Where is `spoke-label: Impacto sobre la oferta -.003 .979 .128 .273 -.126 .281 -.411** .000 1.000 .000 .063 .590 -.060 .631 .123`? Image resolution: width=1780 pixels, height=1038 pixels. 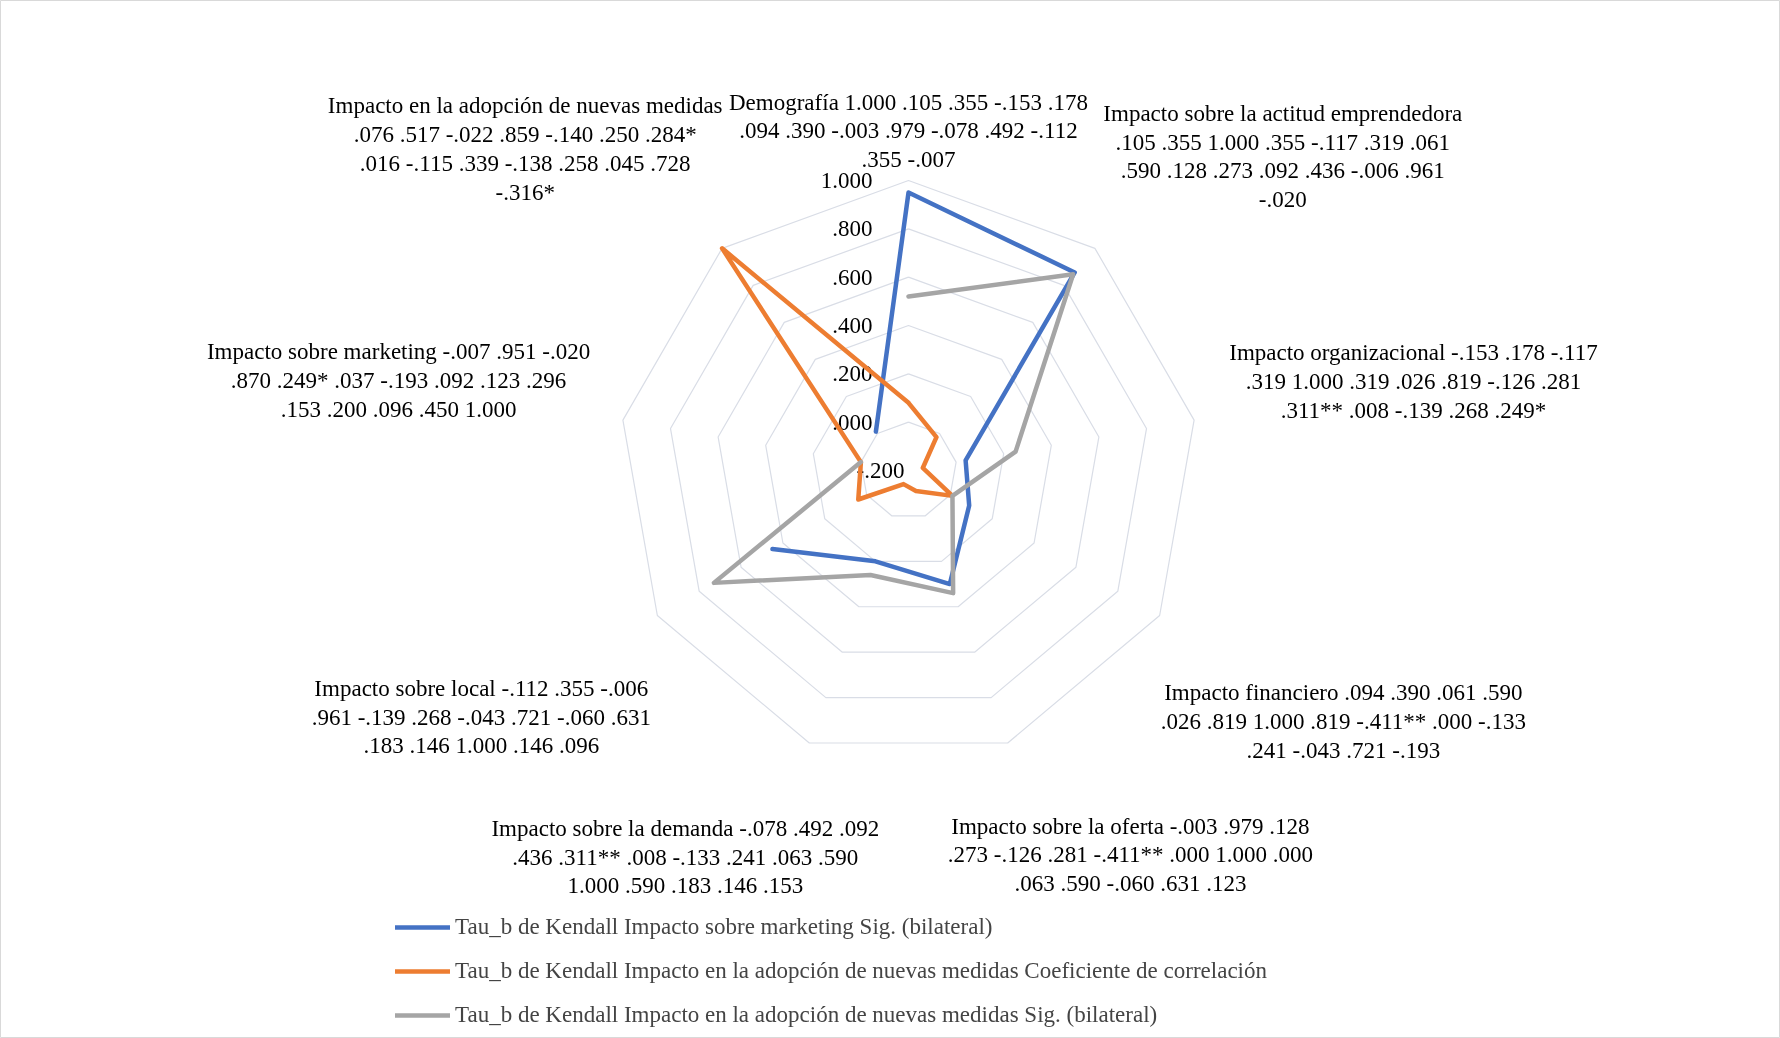 spoke-label: Impacto sobre la oferta -.003 .979 .128 .273 -.126 .281 -.411** .000 1.000 .000 .063 .590 -.060 .631 .123 is located at coordinates (1130, 855).